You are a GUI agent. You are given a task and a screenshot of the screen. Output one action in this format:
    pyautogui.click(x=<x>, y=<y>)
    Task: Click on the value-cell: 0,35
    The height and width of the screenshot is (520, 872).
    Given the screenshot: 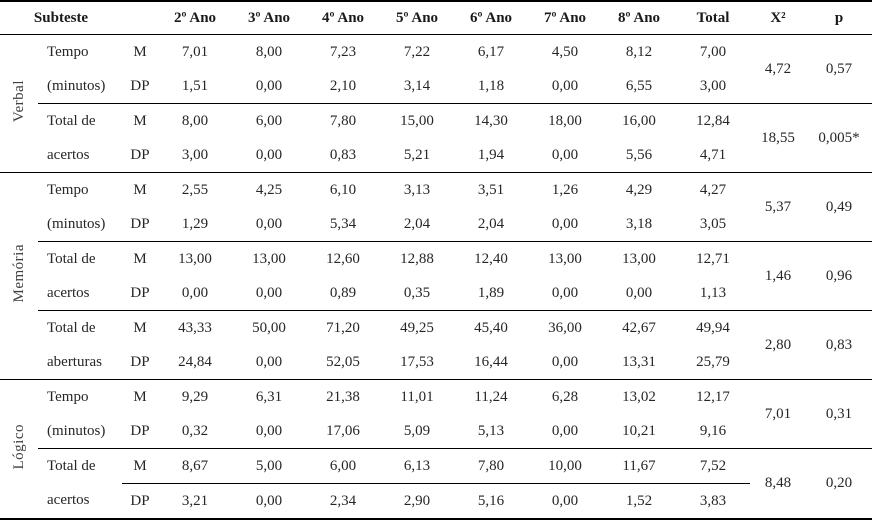 What is the action you would take?
    pyautogui.click(x=417, y=292)
    